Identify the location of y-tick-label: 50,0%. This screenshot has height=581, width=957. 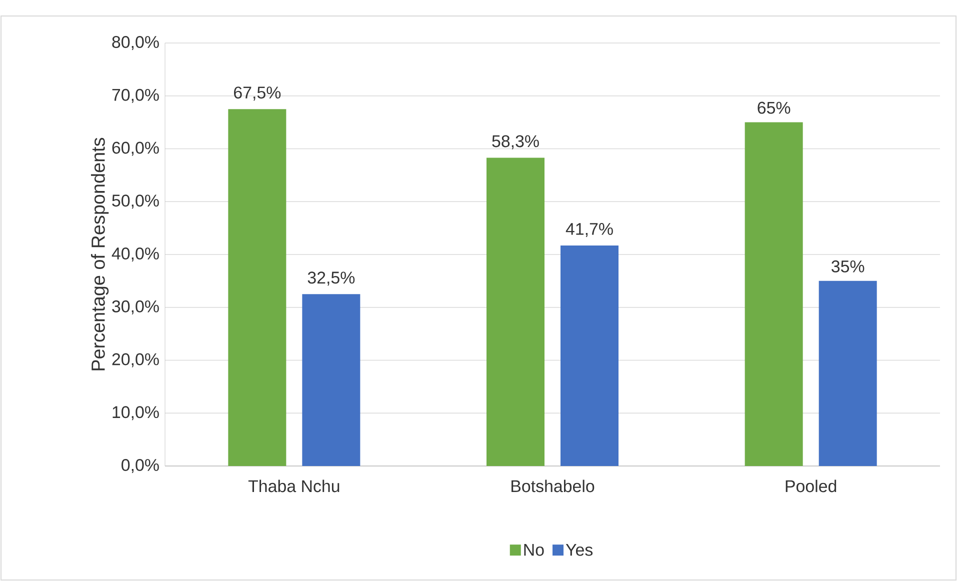
(135, 201).